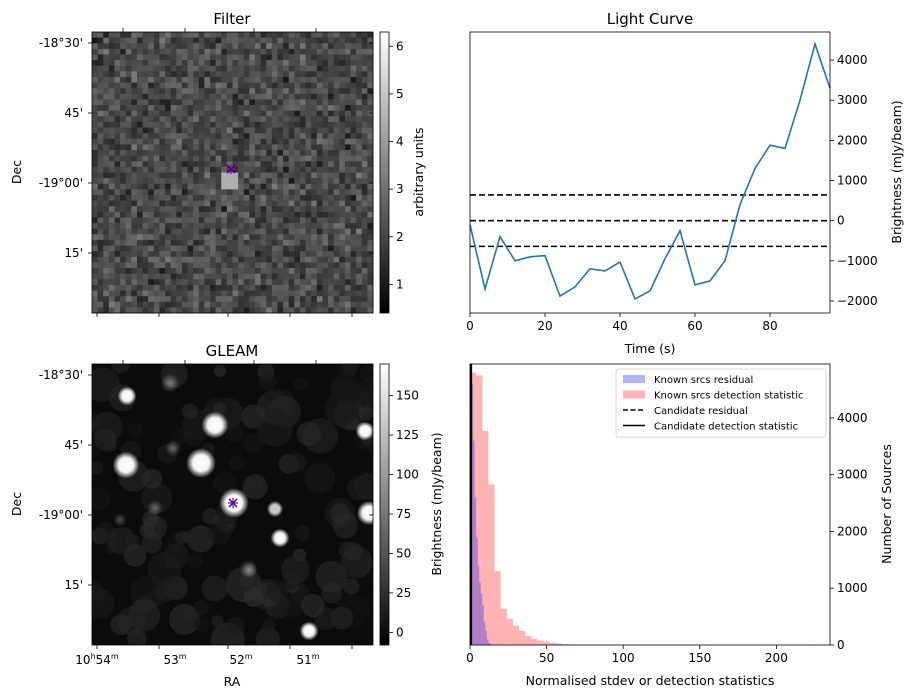 This screenshot has width=916, height=699. I want to click on colorbar-tick-label: 6, so click(400, 46).